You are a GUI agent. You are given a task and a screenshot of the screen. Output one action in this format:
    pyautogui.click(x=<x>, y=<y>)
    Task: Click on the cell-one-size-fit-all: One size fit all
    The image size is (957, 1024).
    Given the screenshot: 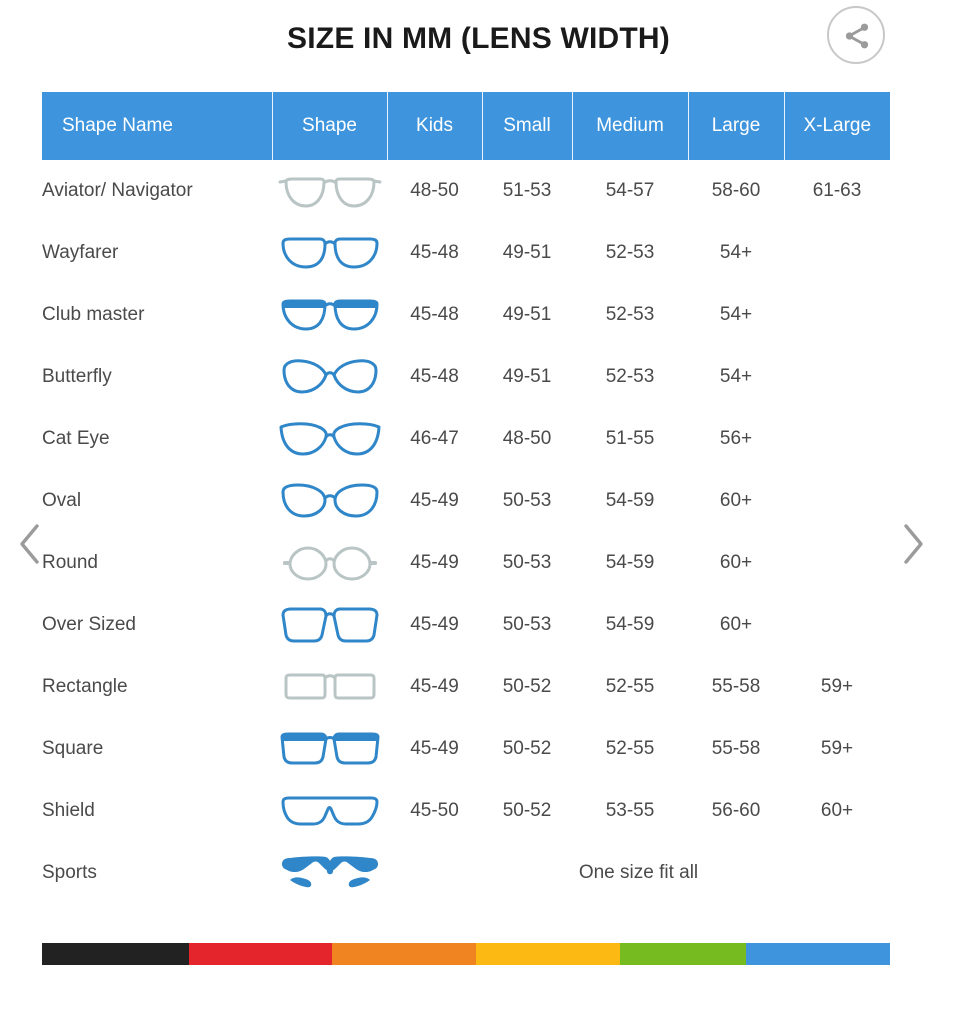 What is the action you would take?
    pyautogui.click(x=638, y=873)
    